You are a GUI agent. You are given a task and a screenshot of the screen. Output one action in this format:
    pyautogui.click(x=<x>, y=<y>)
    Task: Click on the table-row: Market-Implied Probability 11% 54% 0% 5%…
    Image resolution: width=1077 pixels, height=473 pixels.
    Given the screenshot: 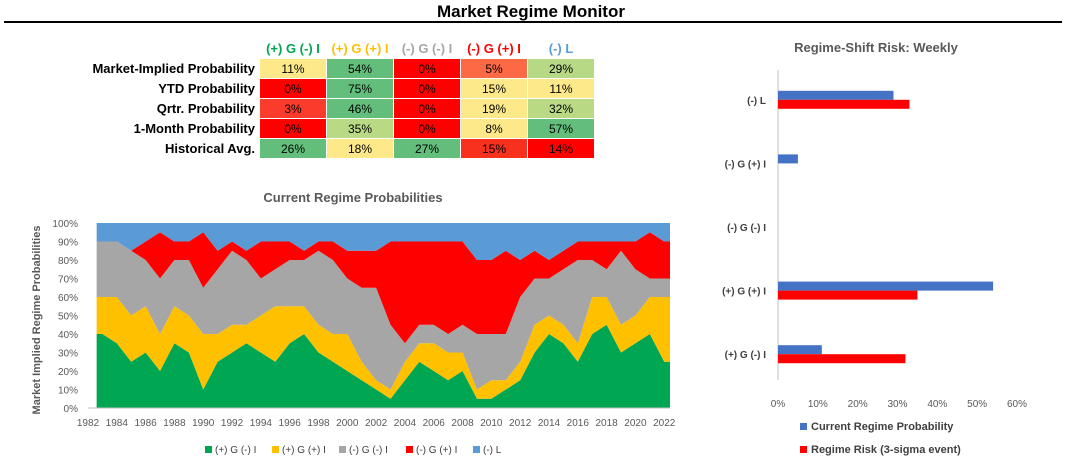 What is the action you would take?
    pyautogui.click(x=333, y=68)
    